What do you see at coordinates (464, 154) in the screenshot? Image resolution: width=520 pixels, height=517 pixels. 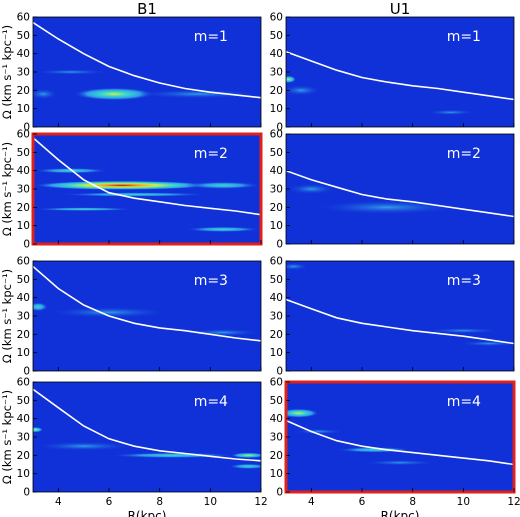 I see `mode-label: m=2` at bounding box center [464, 154].